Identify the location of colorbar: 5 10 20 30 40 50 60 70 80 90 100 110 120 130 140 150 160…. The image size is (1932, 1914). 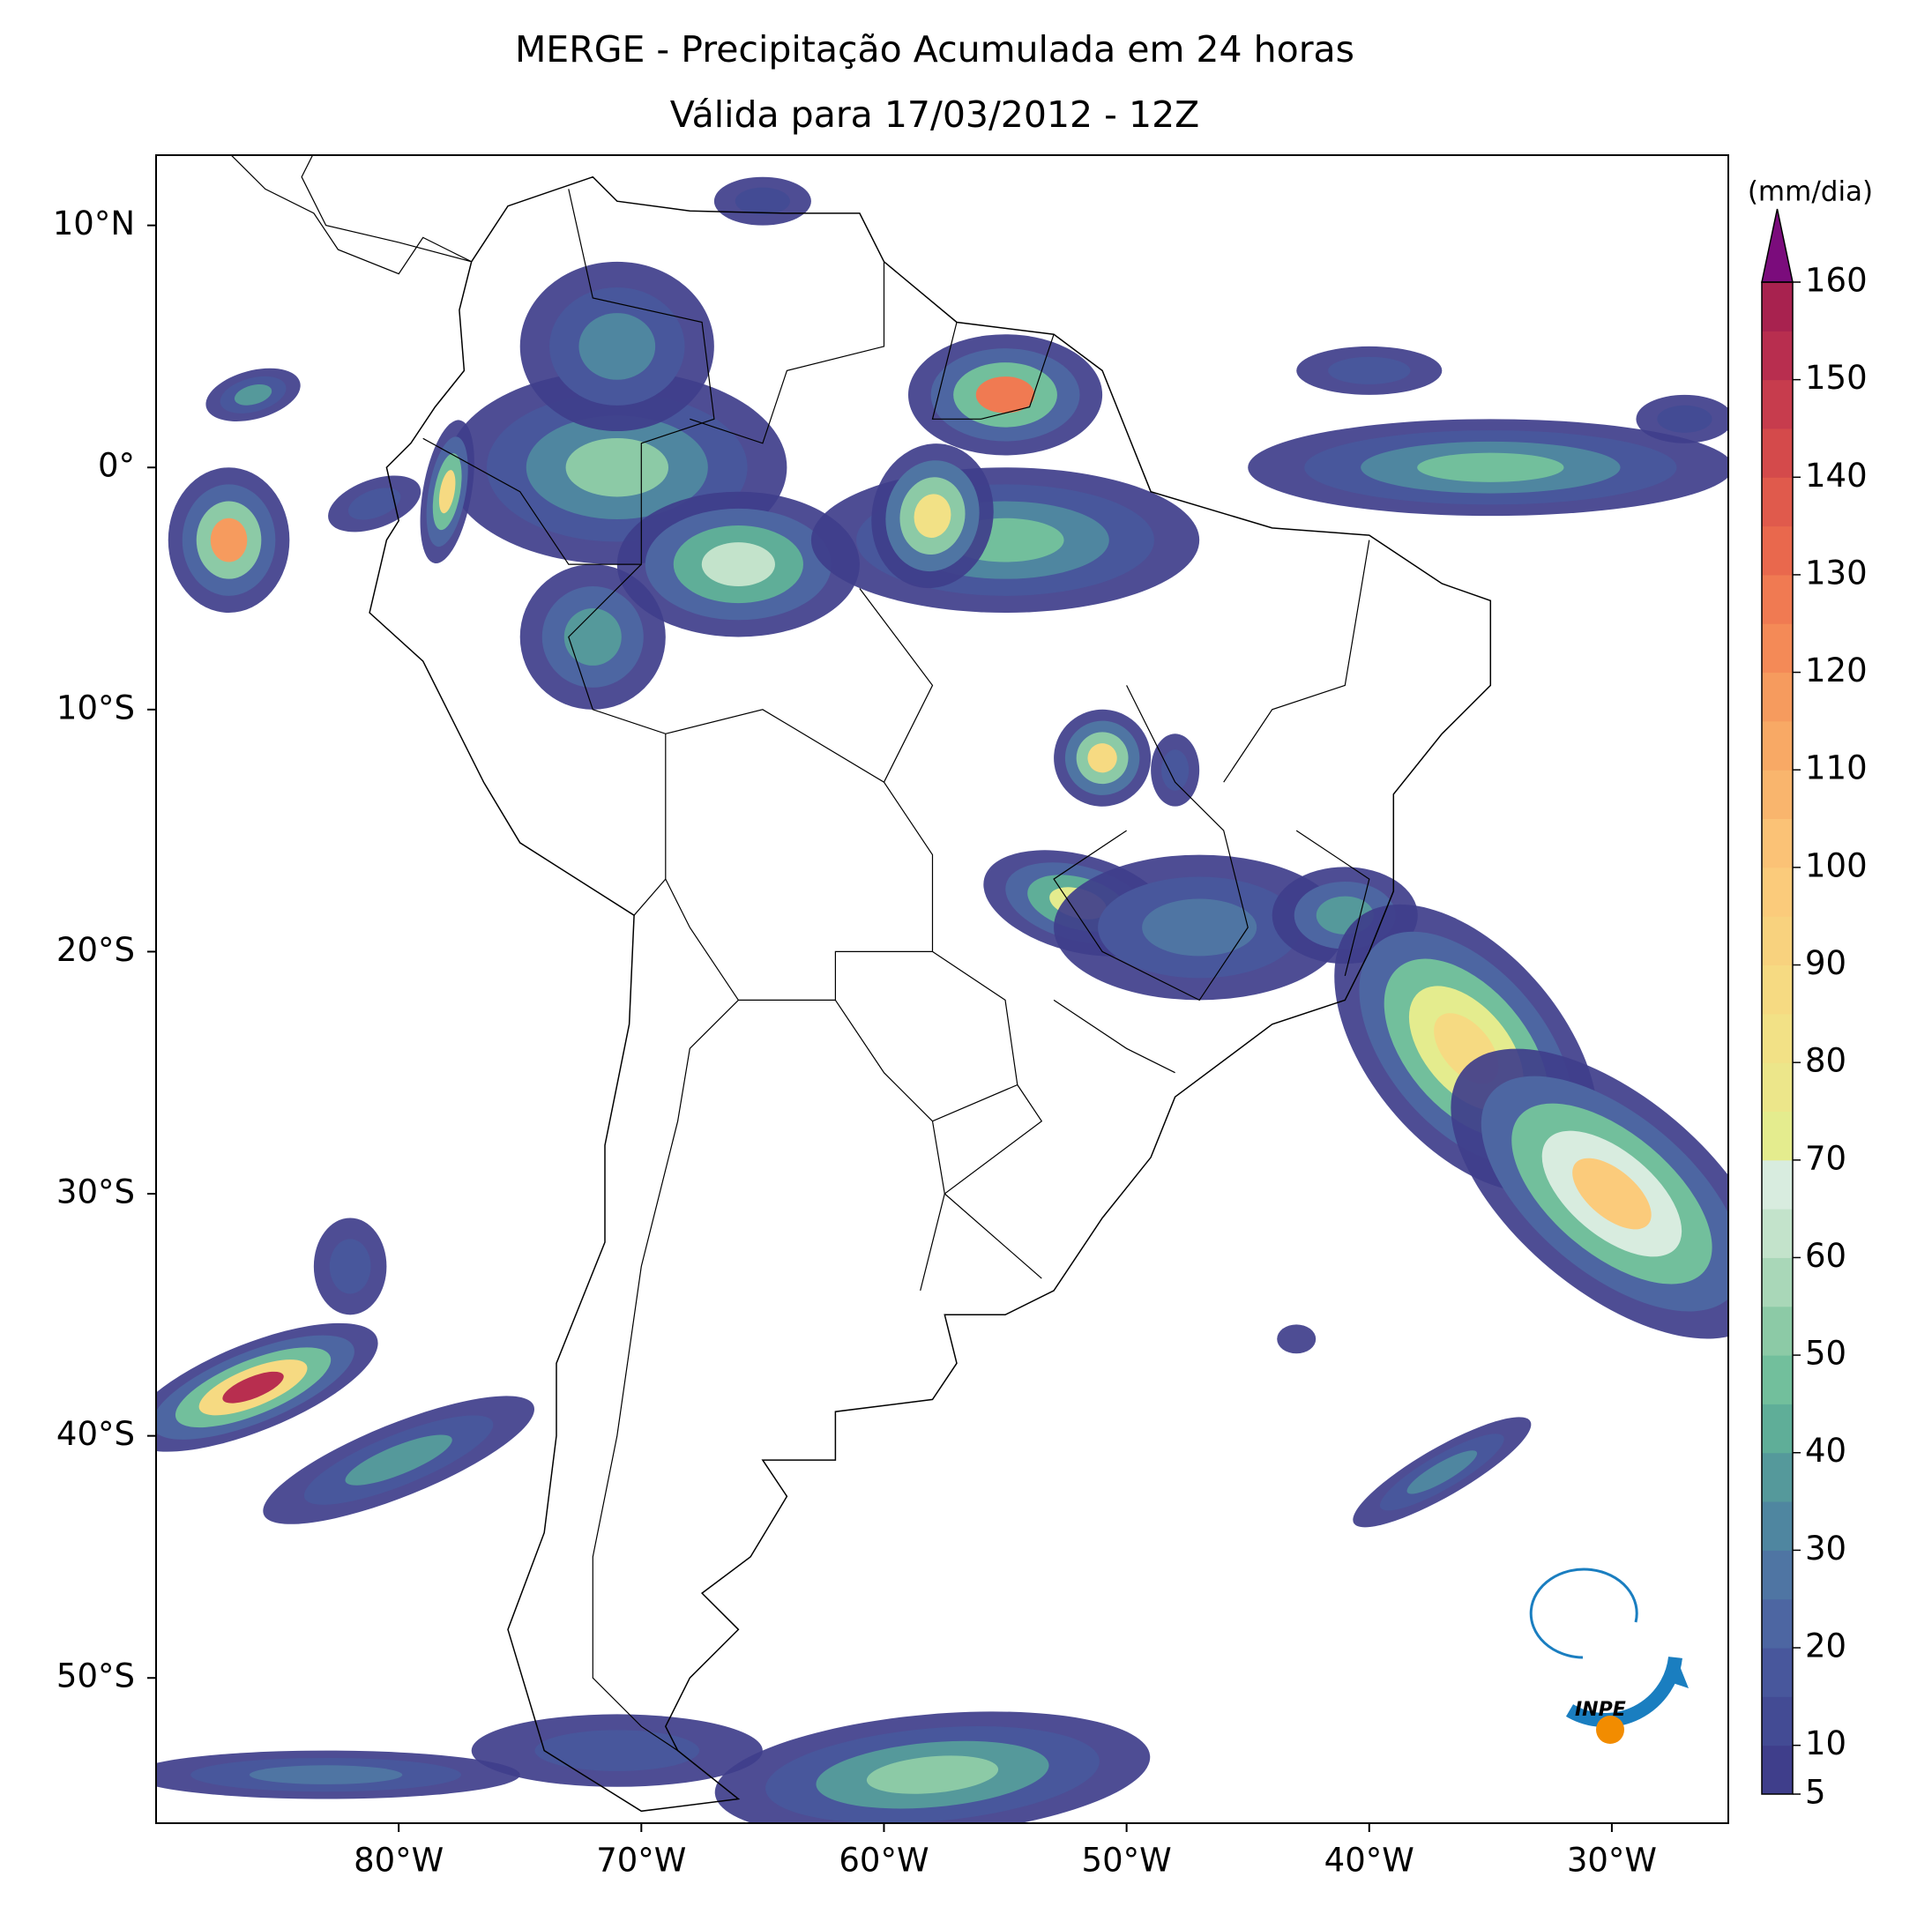
(1810, 994).